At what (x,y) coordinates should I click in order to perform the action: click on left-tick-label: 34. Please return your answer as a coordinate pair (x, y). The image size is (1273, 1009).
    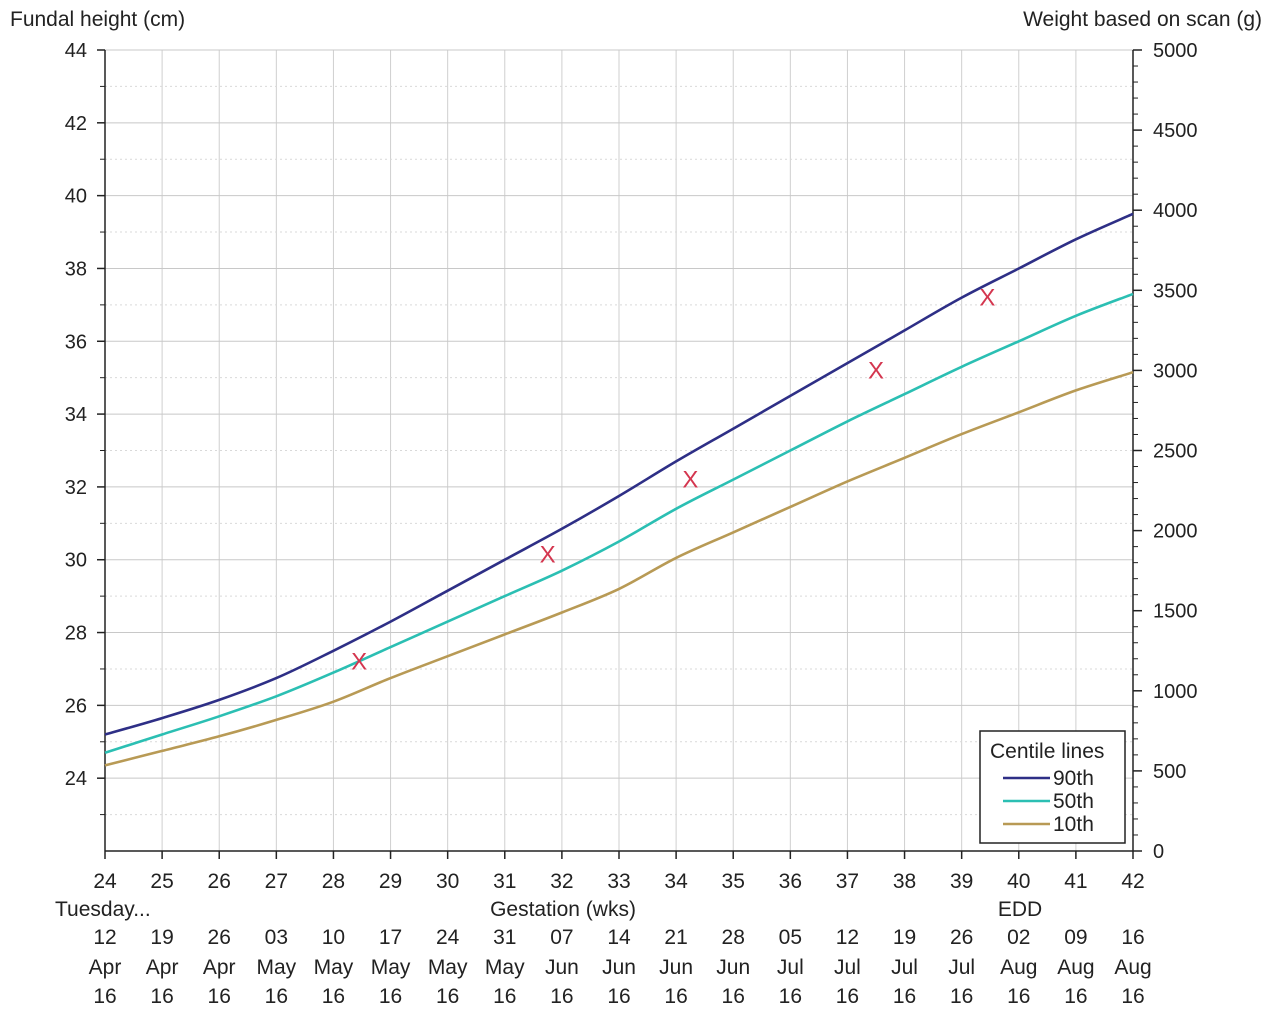
    Looking at the image, I should click on (76, 415).